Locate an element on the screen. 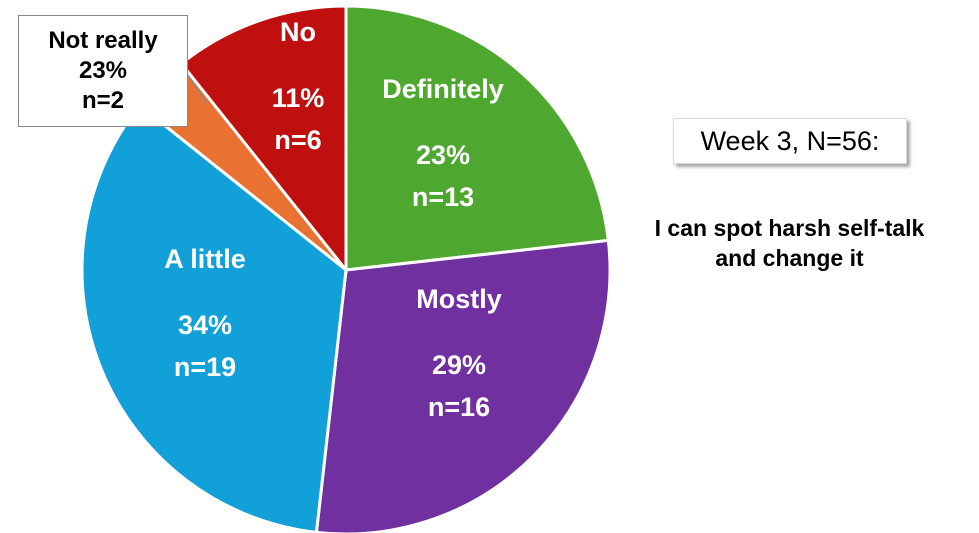 This screenshot has height=533, width=979. slice-label-no: No is located at coordinates (298, 32).